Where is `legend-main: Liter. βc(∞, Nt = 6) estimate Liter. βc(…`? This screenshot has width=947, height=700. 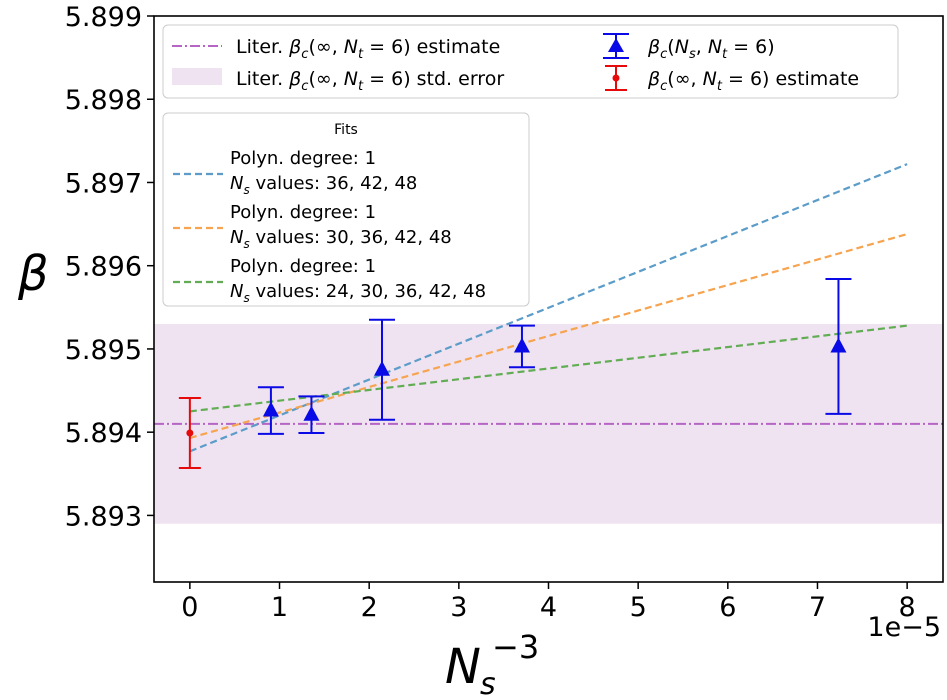 legend-main: Liter. βc(∞, Nt = 6) estimate Liter. βc(… is located at coordinates (530, 61).